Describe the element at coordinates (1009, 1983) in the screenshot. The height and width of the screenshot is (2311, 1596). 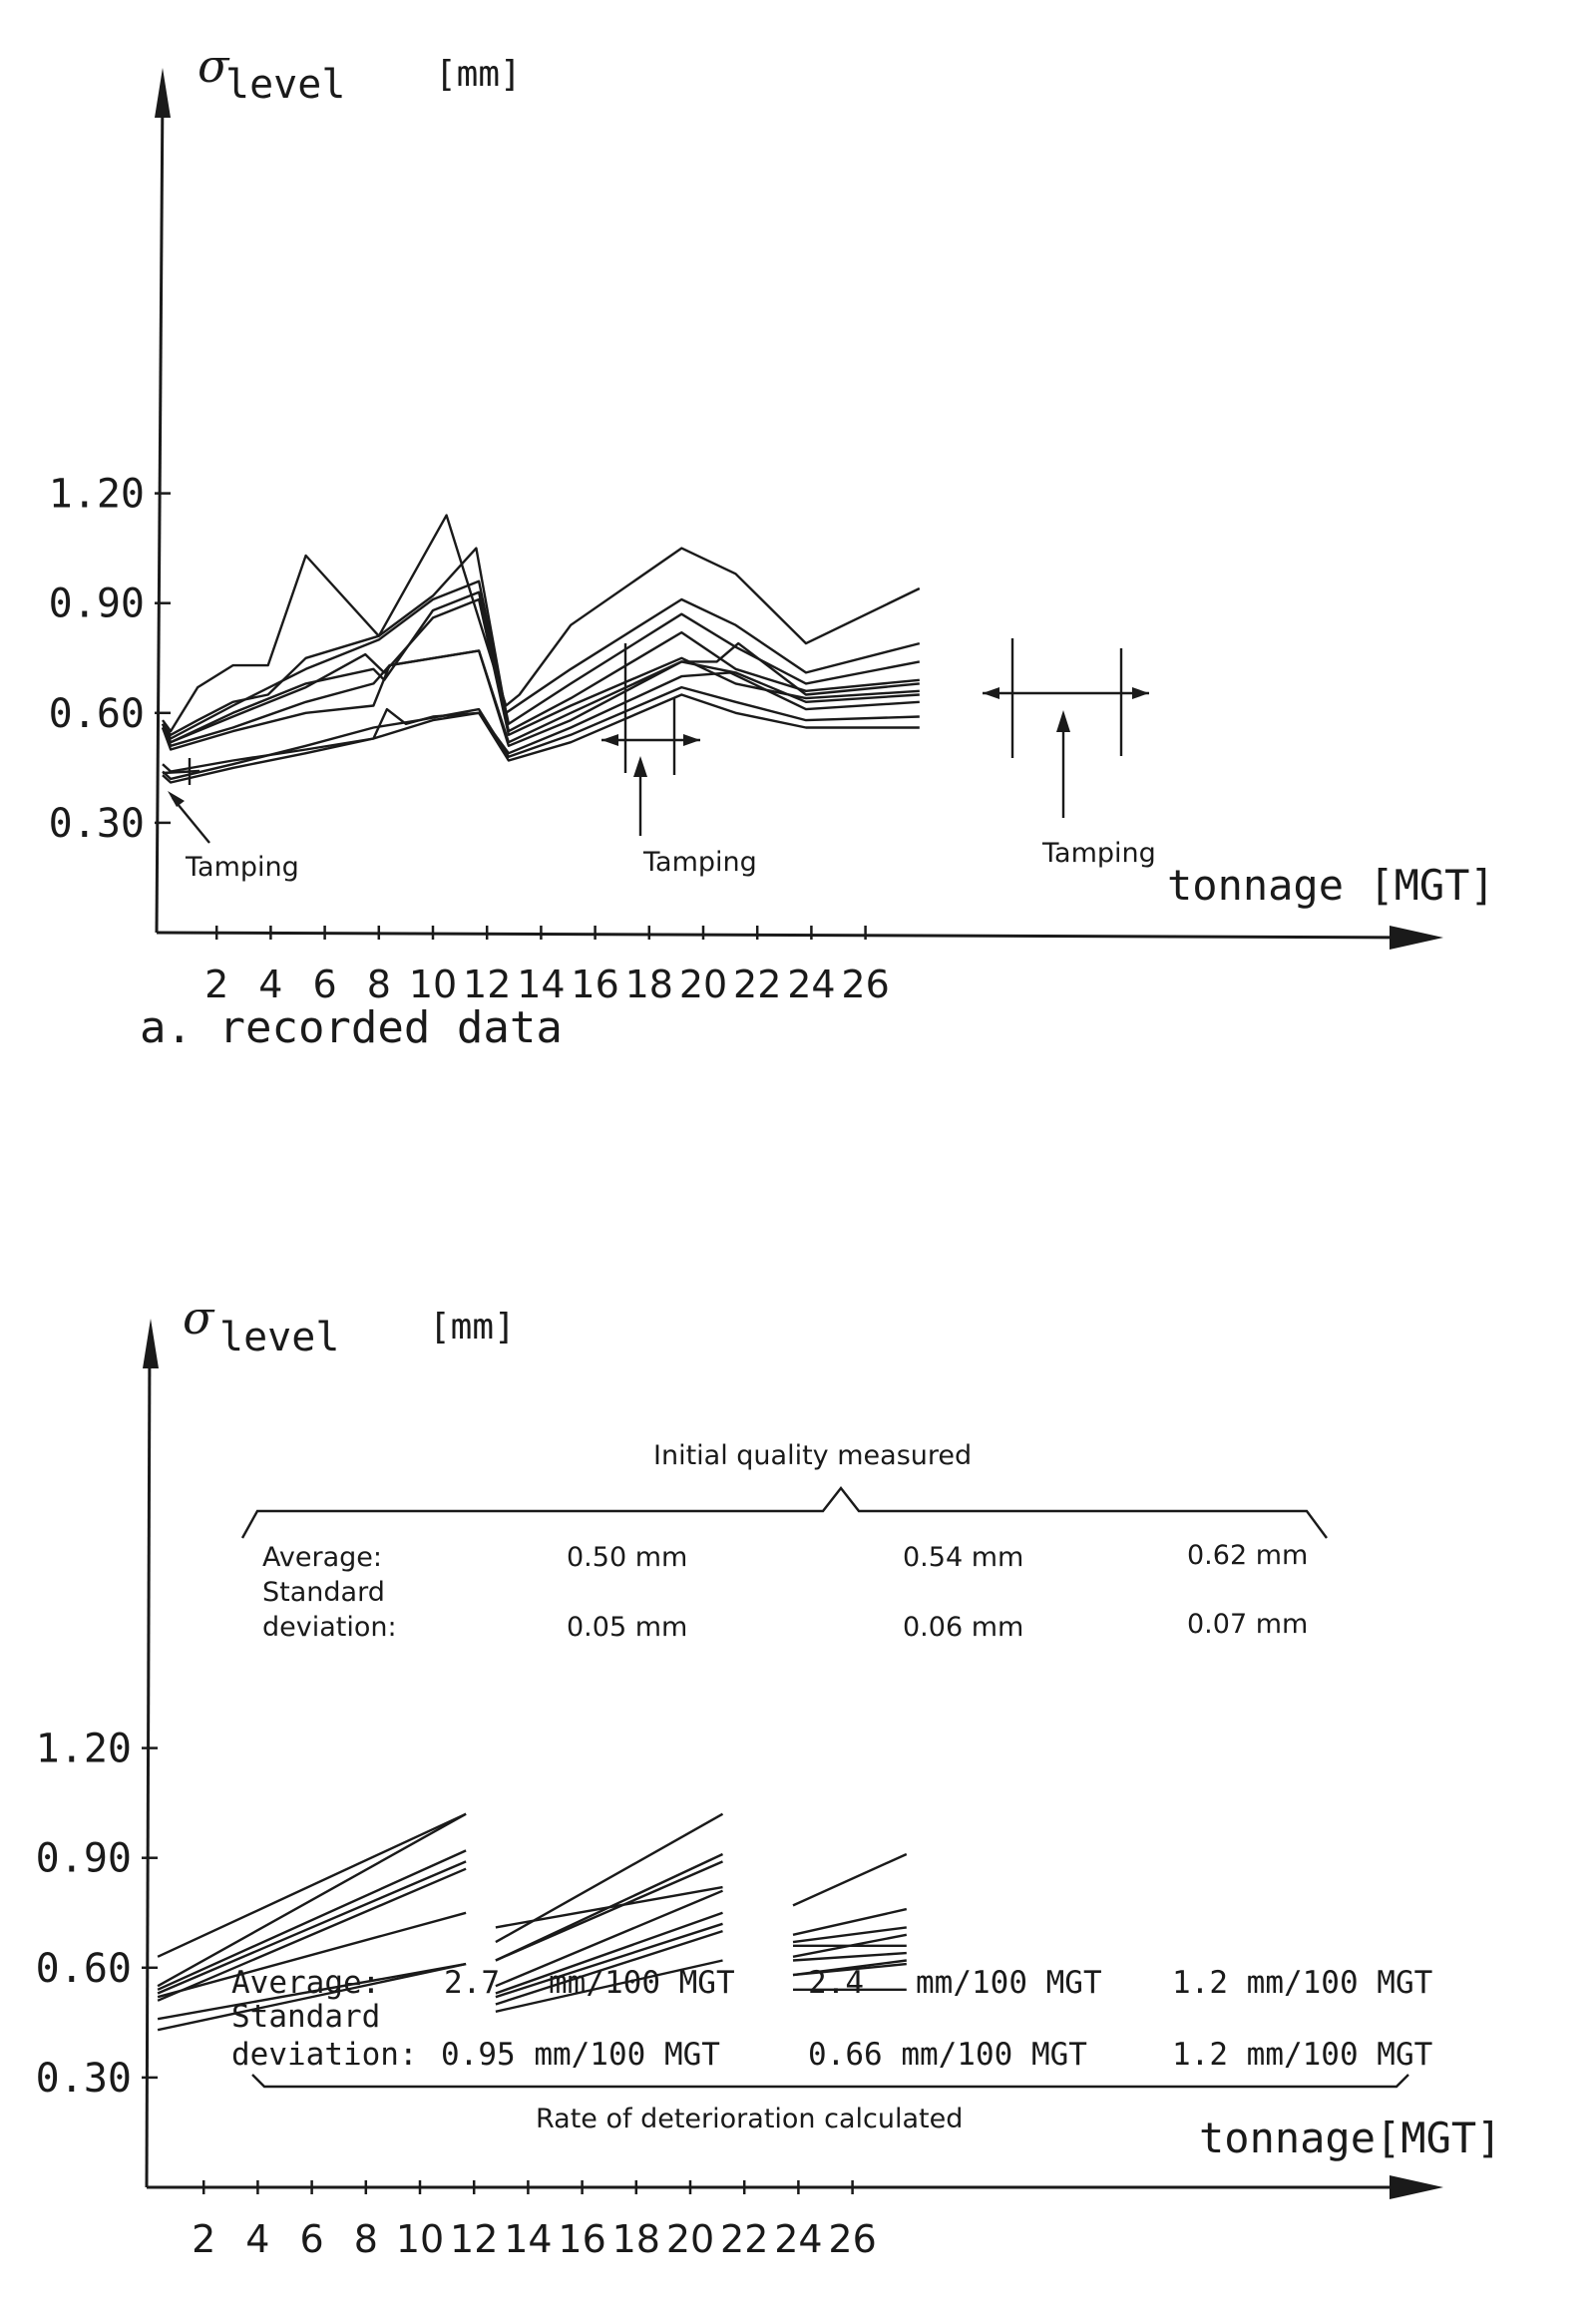
I see `deterioration-average-2-unit: mm/100 MGT` at that location.